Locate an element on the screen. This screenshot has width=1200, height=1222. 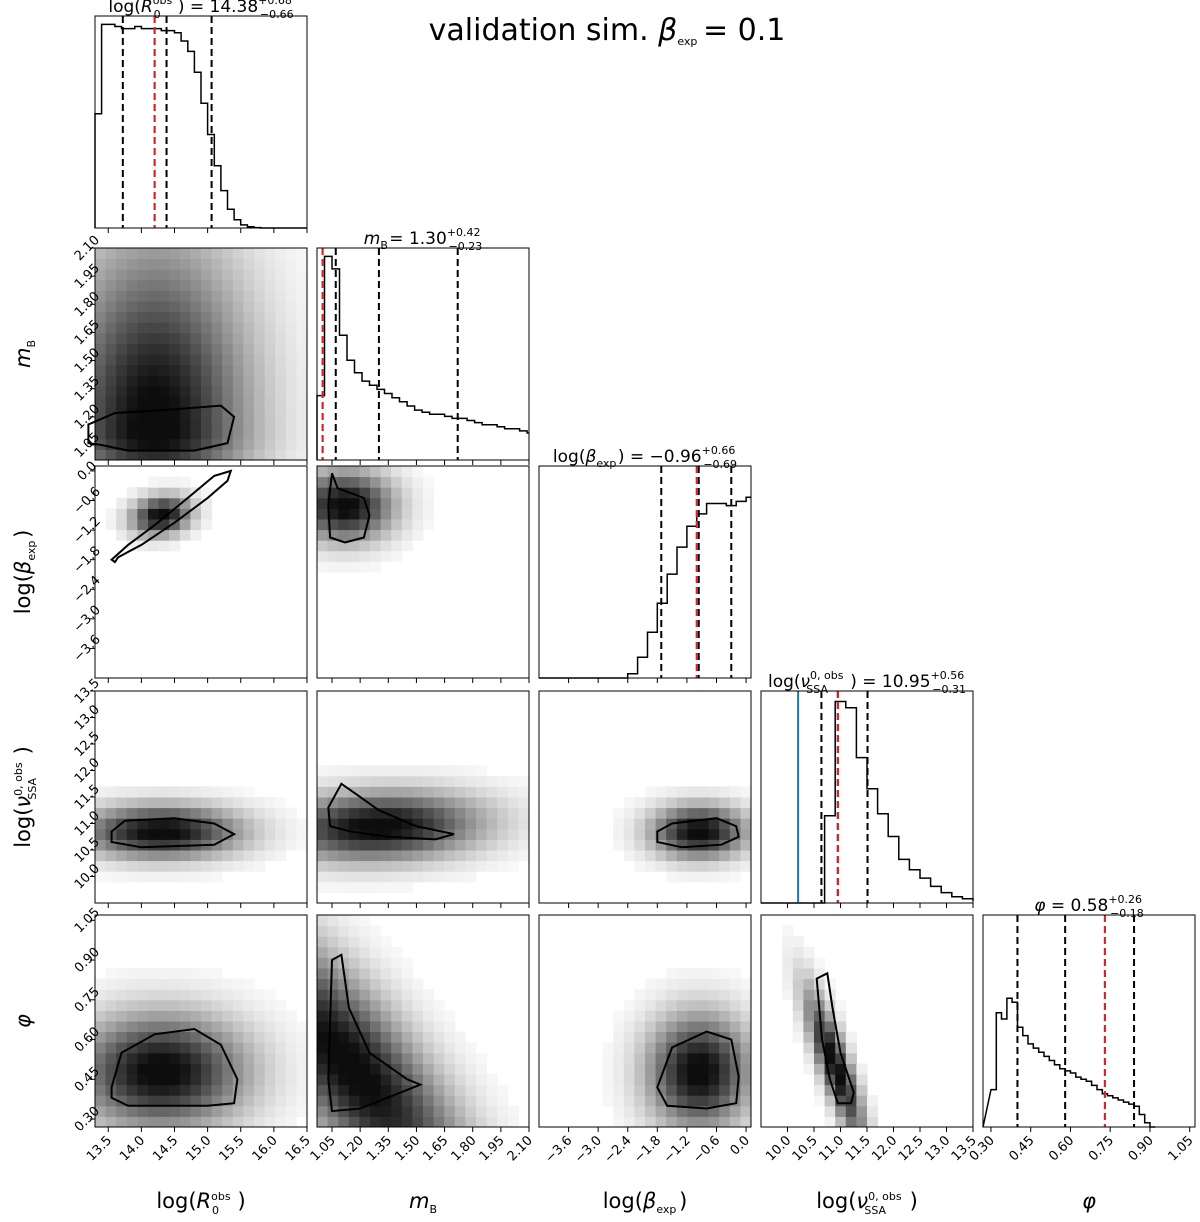
x-tick-label: −0.6 is located at coordinates (706, 1149).